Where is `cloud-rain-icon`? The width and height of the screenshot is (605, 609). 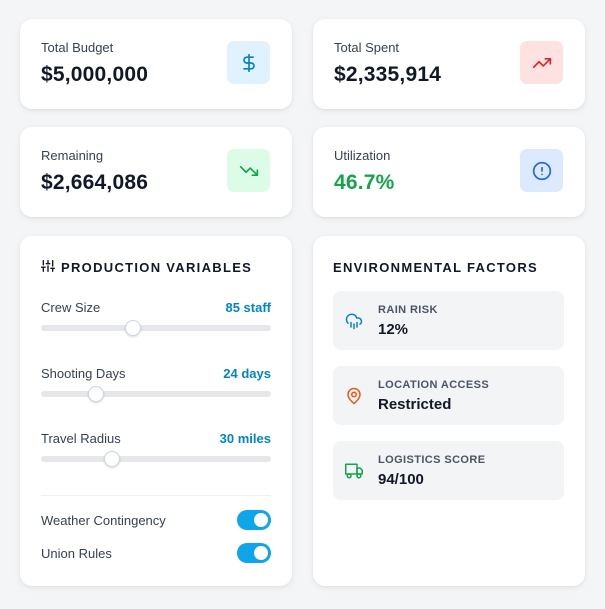 cloud-rain-icon is located at coordinates (354, 321).